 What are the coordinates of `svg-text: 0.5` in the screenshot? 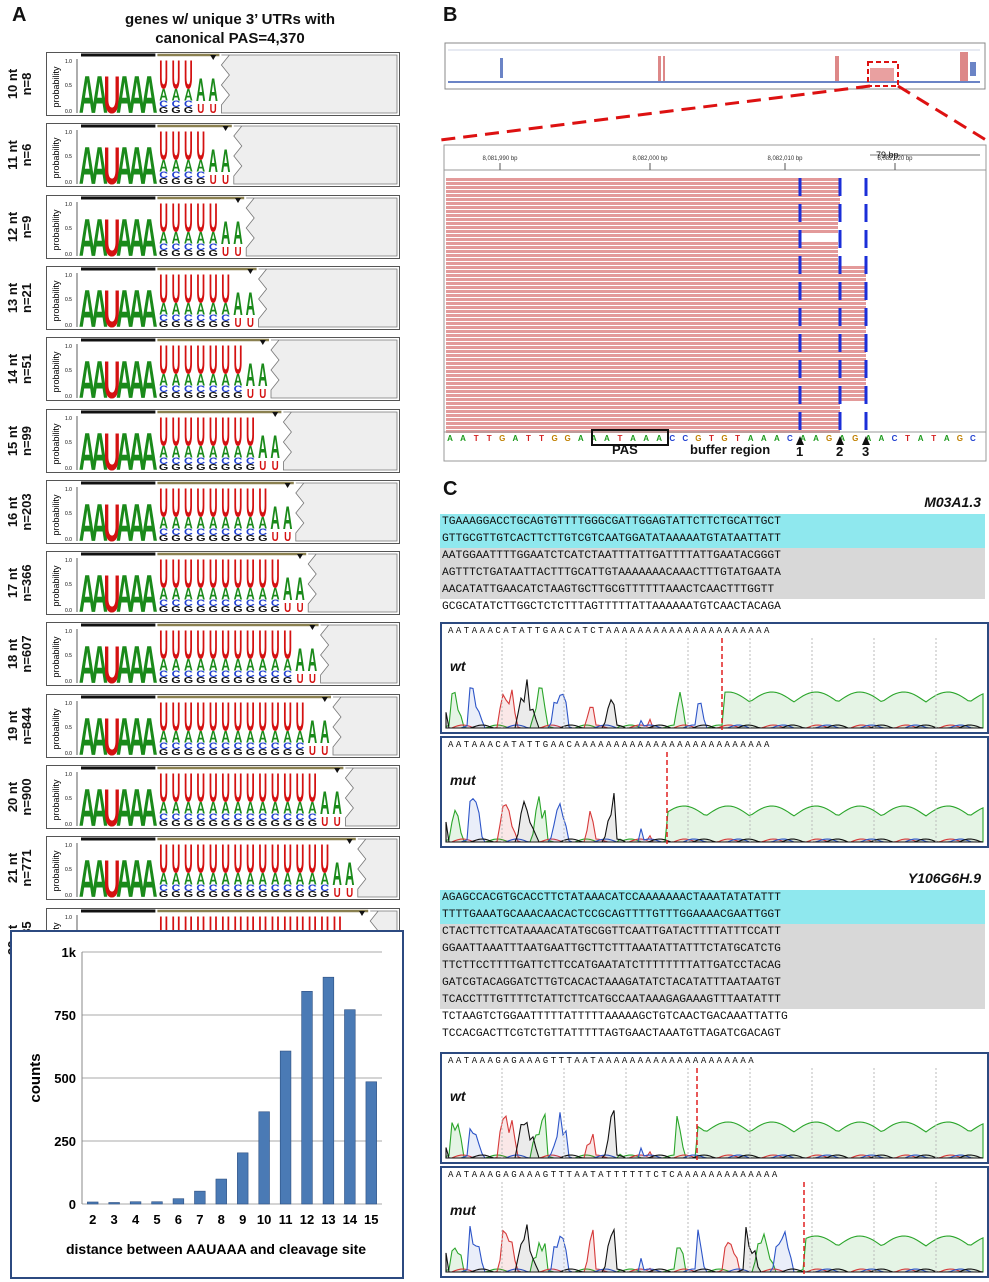 It's located at (68, 371).